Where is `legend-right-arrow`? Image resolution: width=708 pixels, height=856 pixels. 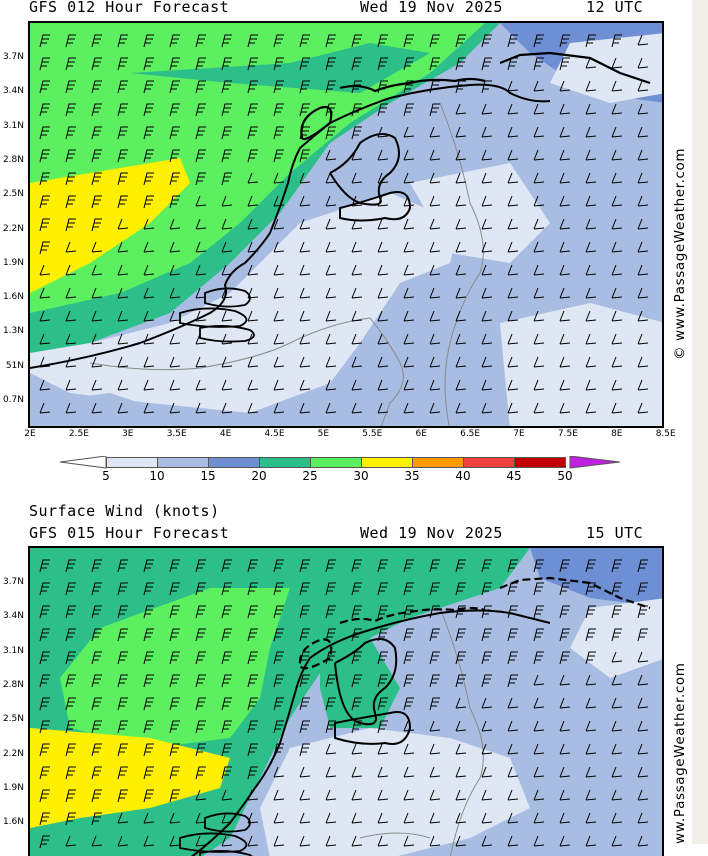
legend-right-arrow is located at coordinates (595, 462).